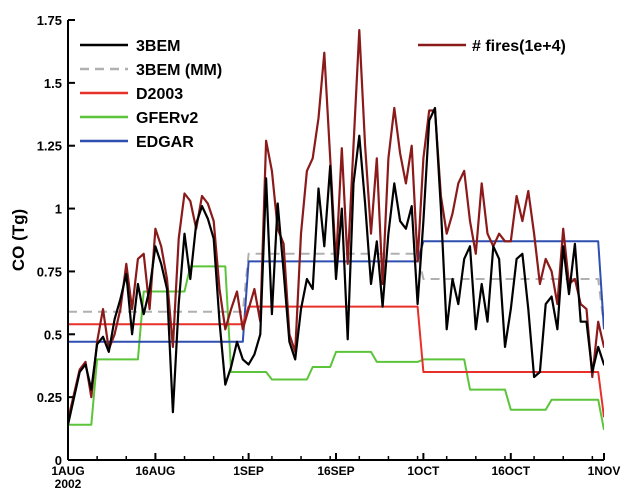 The image size is (625, 494). Describe the element at coordinates (158, 46) in the screenshot. I see `legend-label-3bem: 3BEM` at that location.